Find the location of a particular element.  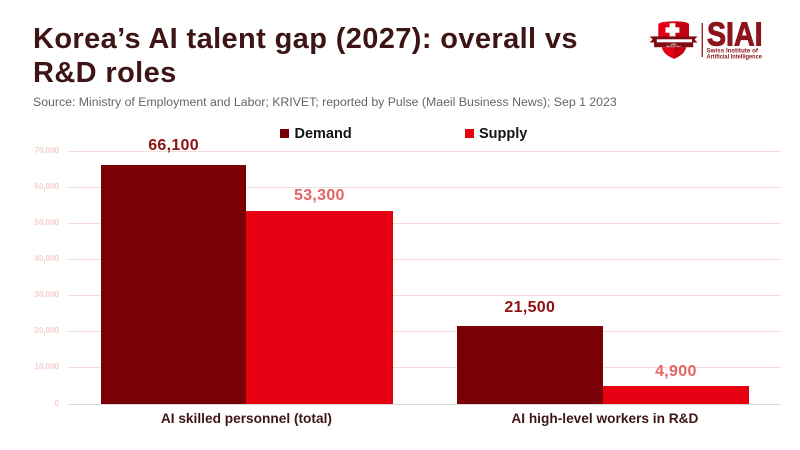

svg-text: INSTITUTE OF A.I. is located at coordinates (673, 46).